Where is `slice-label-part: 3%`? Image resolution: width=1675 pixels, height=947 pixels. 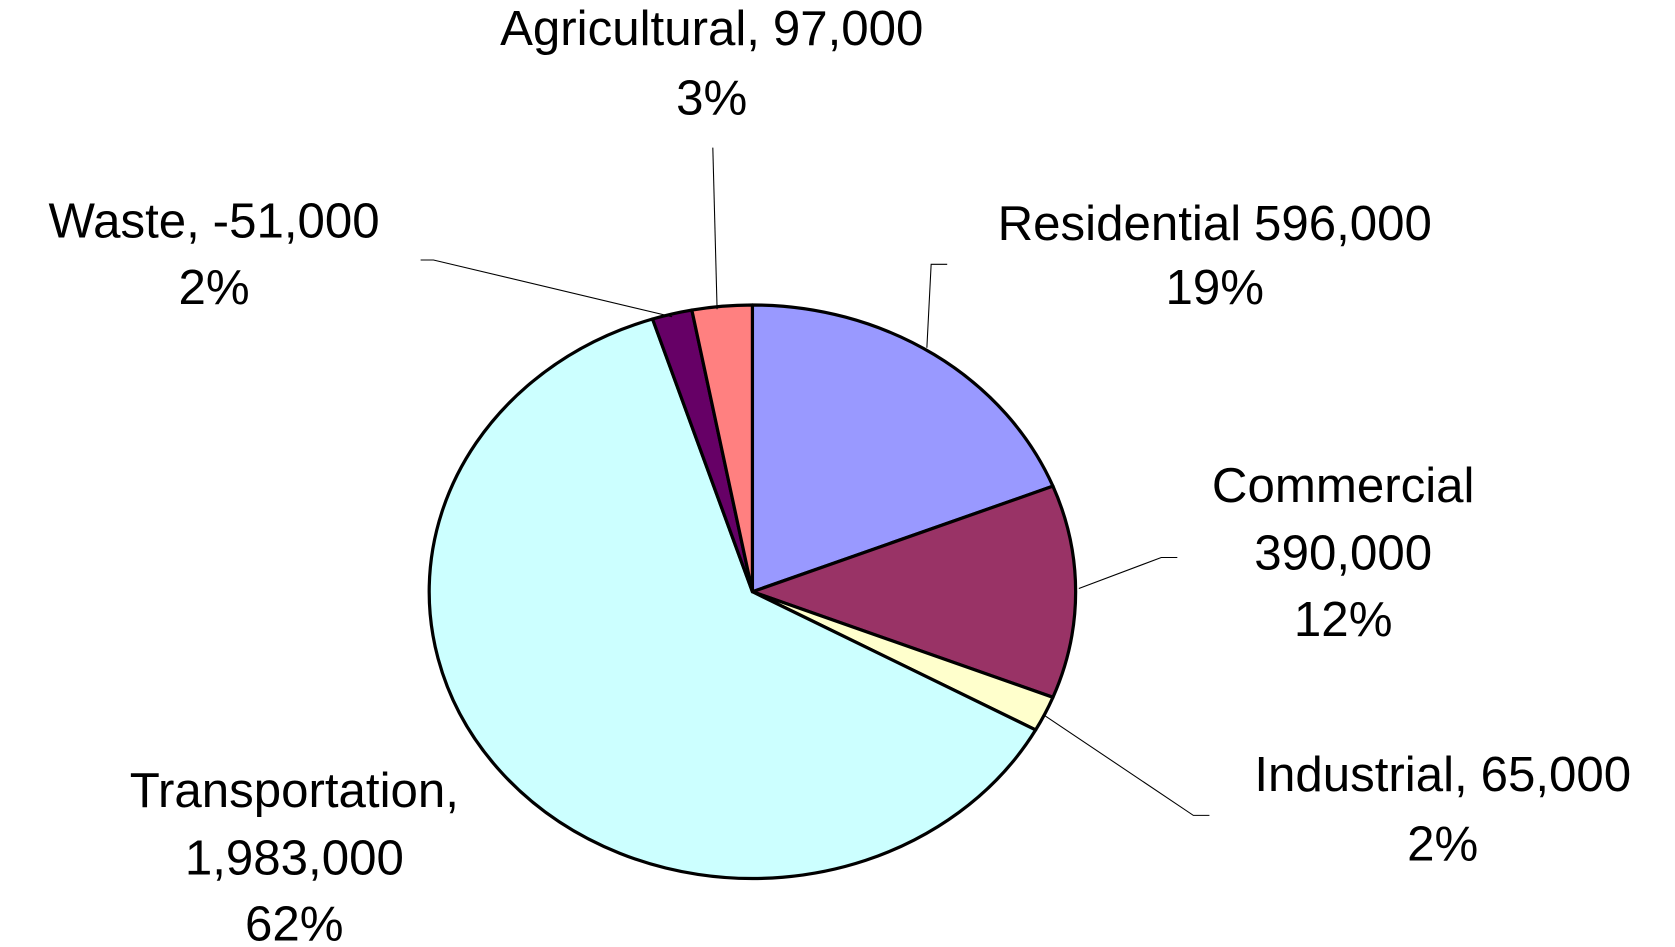 slice-label-part: 3% is located at coordinates (711, 98).